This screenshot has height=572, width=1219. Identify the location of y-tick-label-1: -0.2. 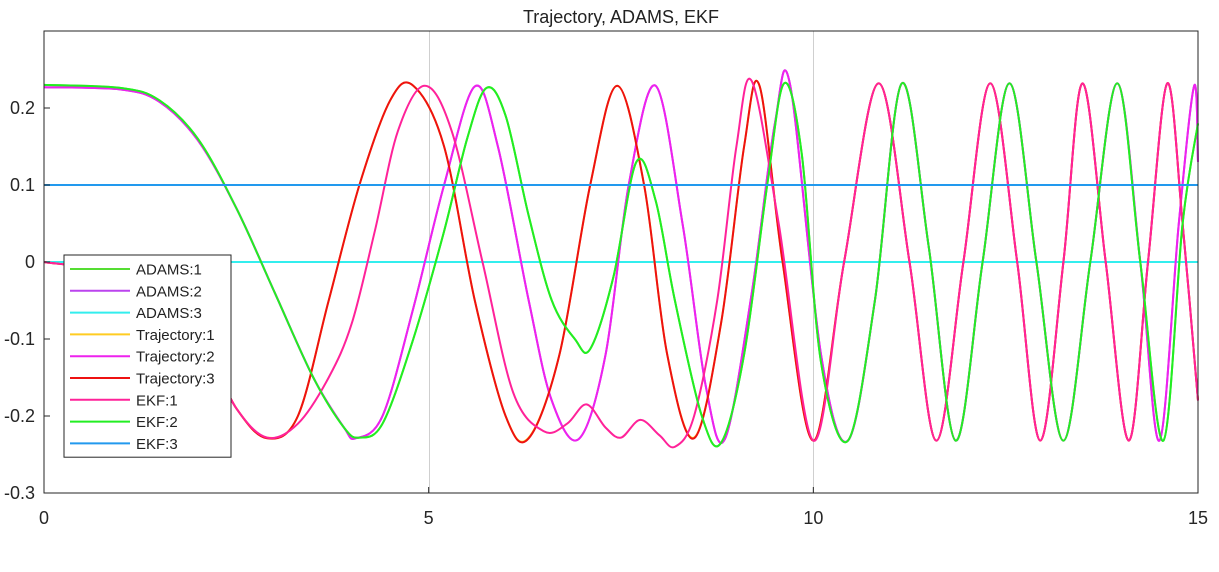
(19, 416).